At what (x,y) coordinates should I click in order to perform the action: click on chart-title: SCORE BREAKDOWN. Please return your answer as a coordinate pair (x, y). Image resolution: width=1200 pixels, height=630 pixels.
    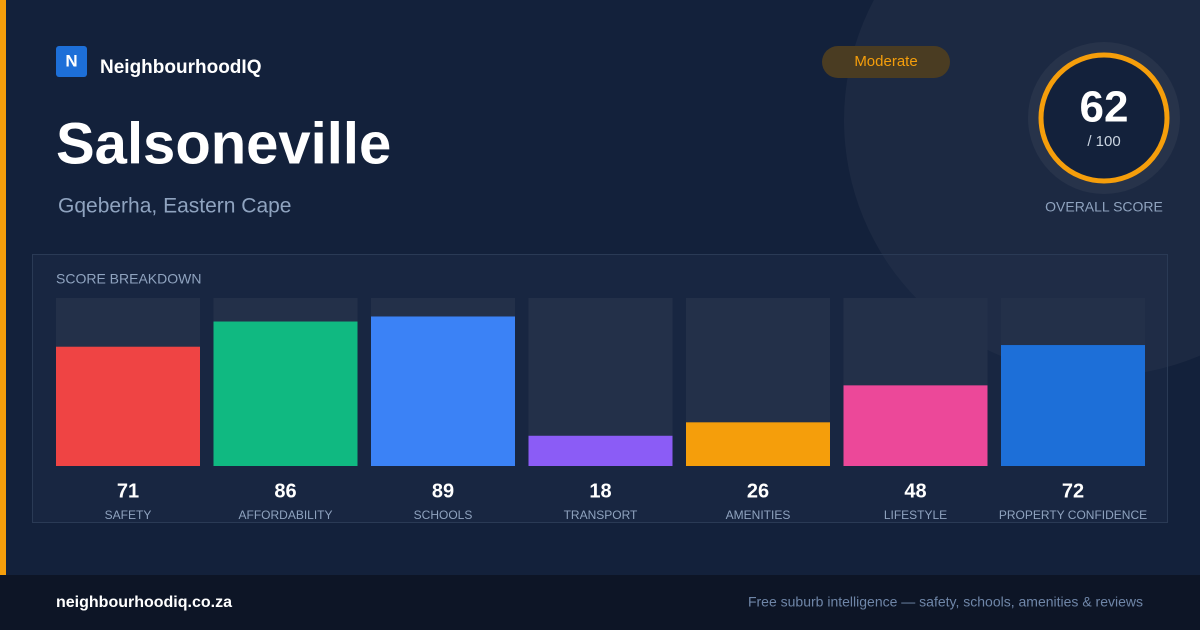
    Looking at the image, I should click on (128, 279).